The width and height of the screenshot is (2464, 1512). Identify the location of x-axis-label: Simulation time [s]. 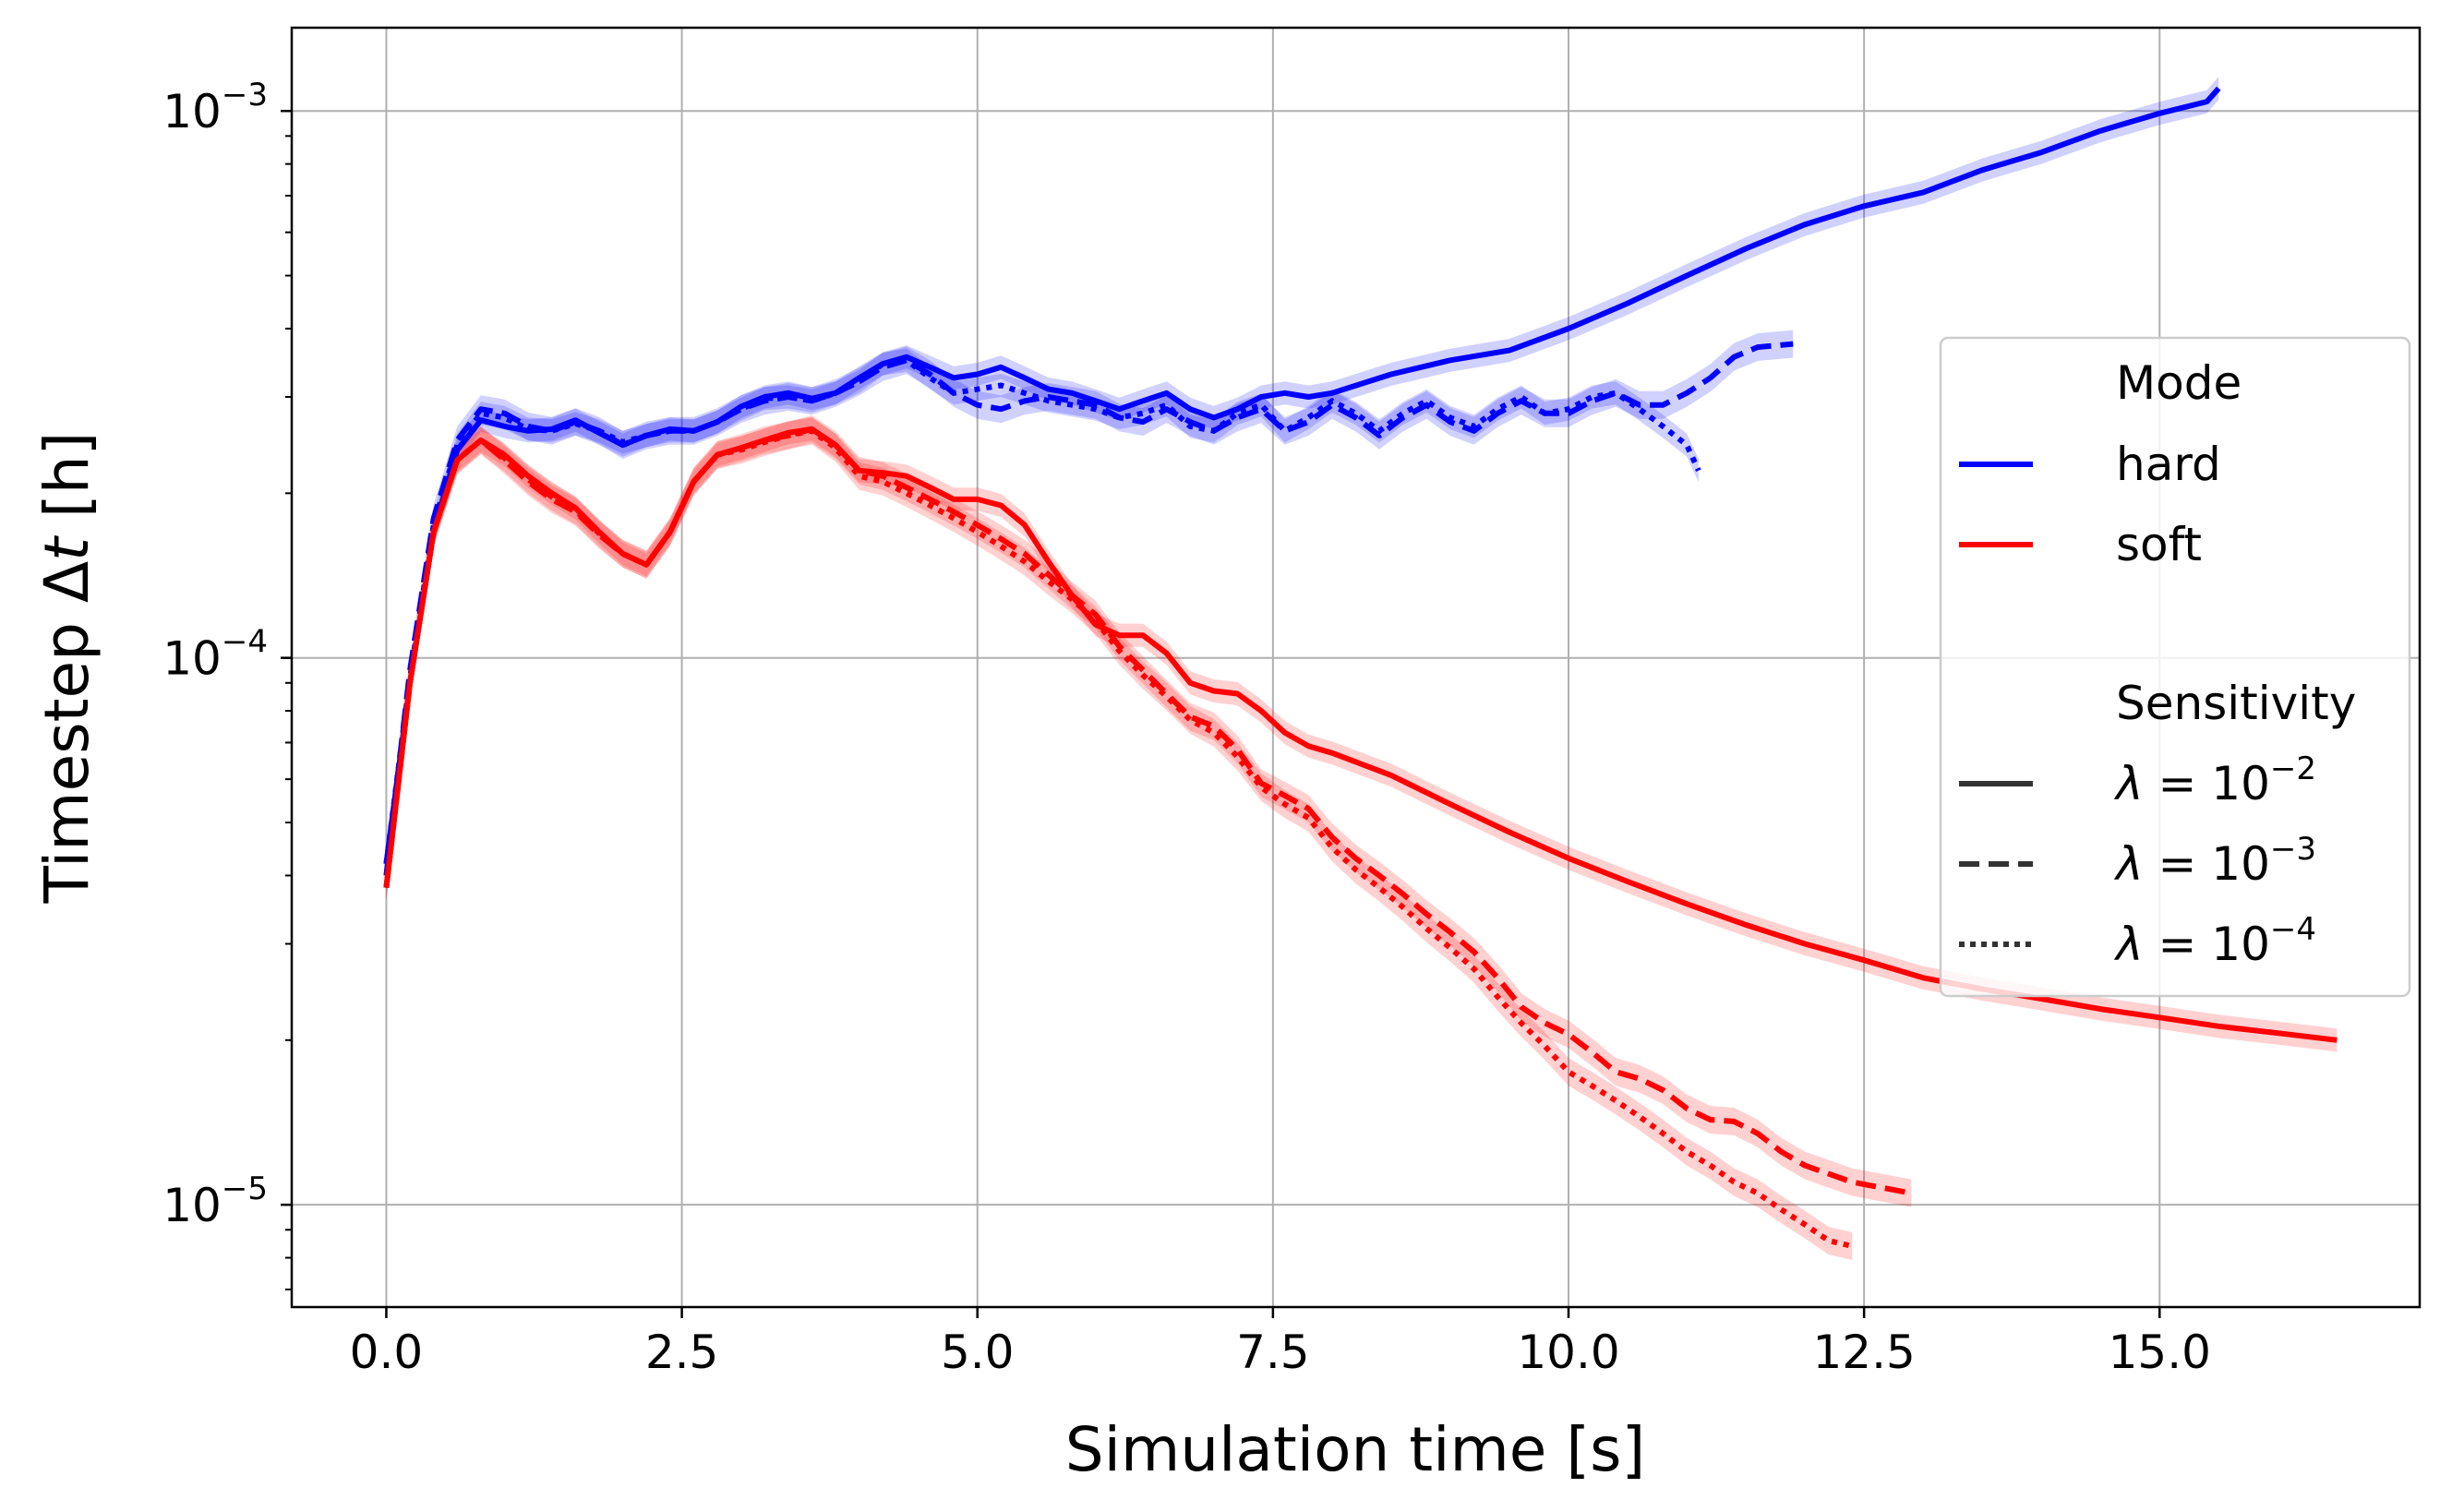
(1355, 1449).